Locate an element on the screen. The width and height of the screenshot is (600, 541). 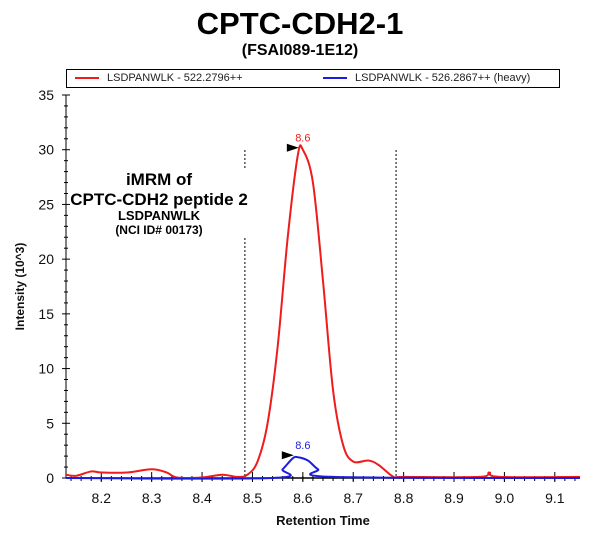
x-tick-label: 8.7 is located at coordinates (354, 498).